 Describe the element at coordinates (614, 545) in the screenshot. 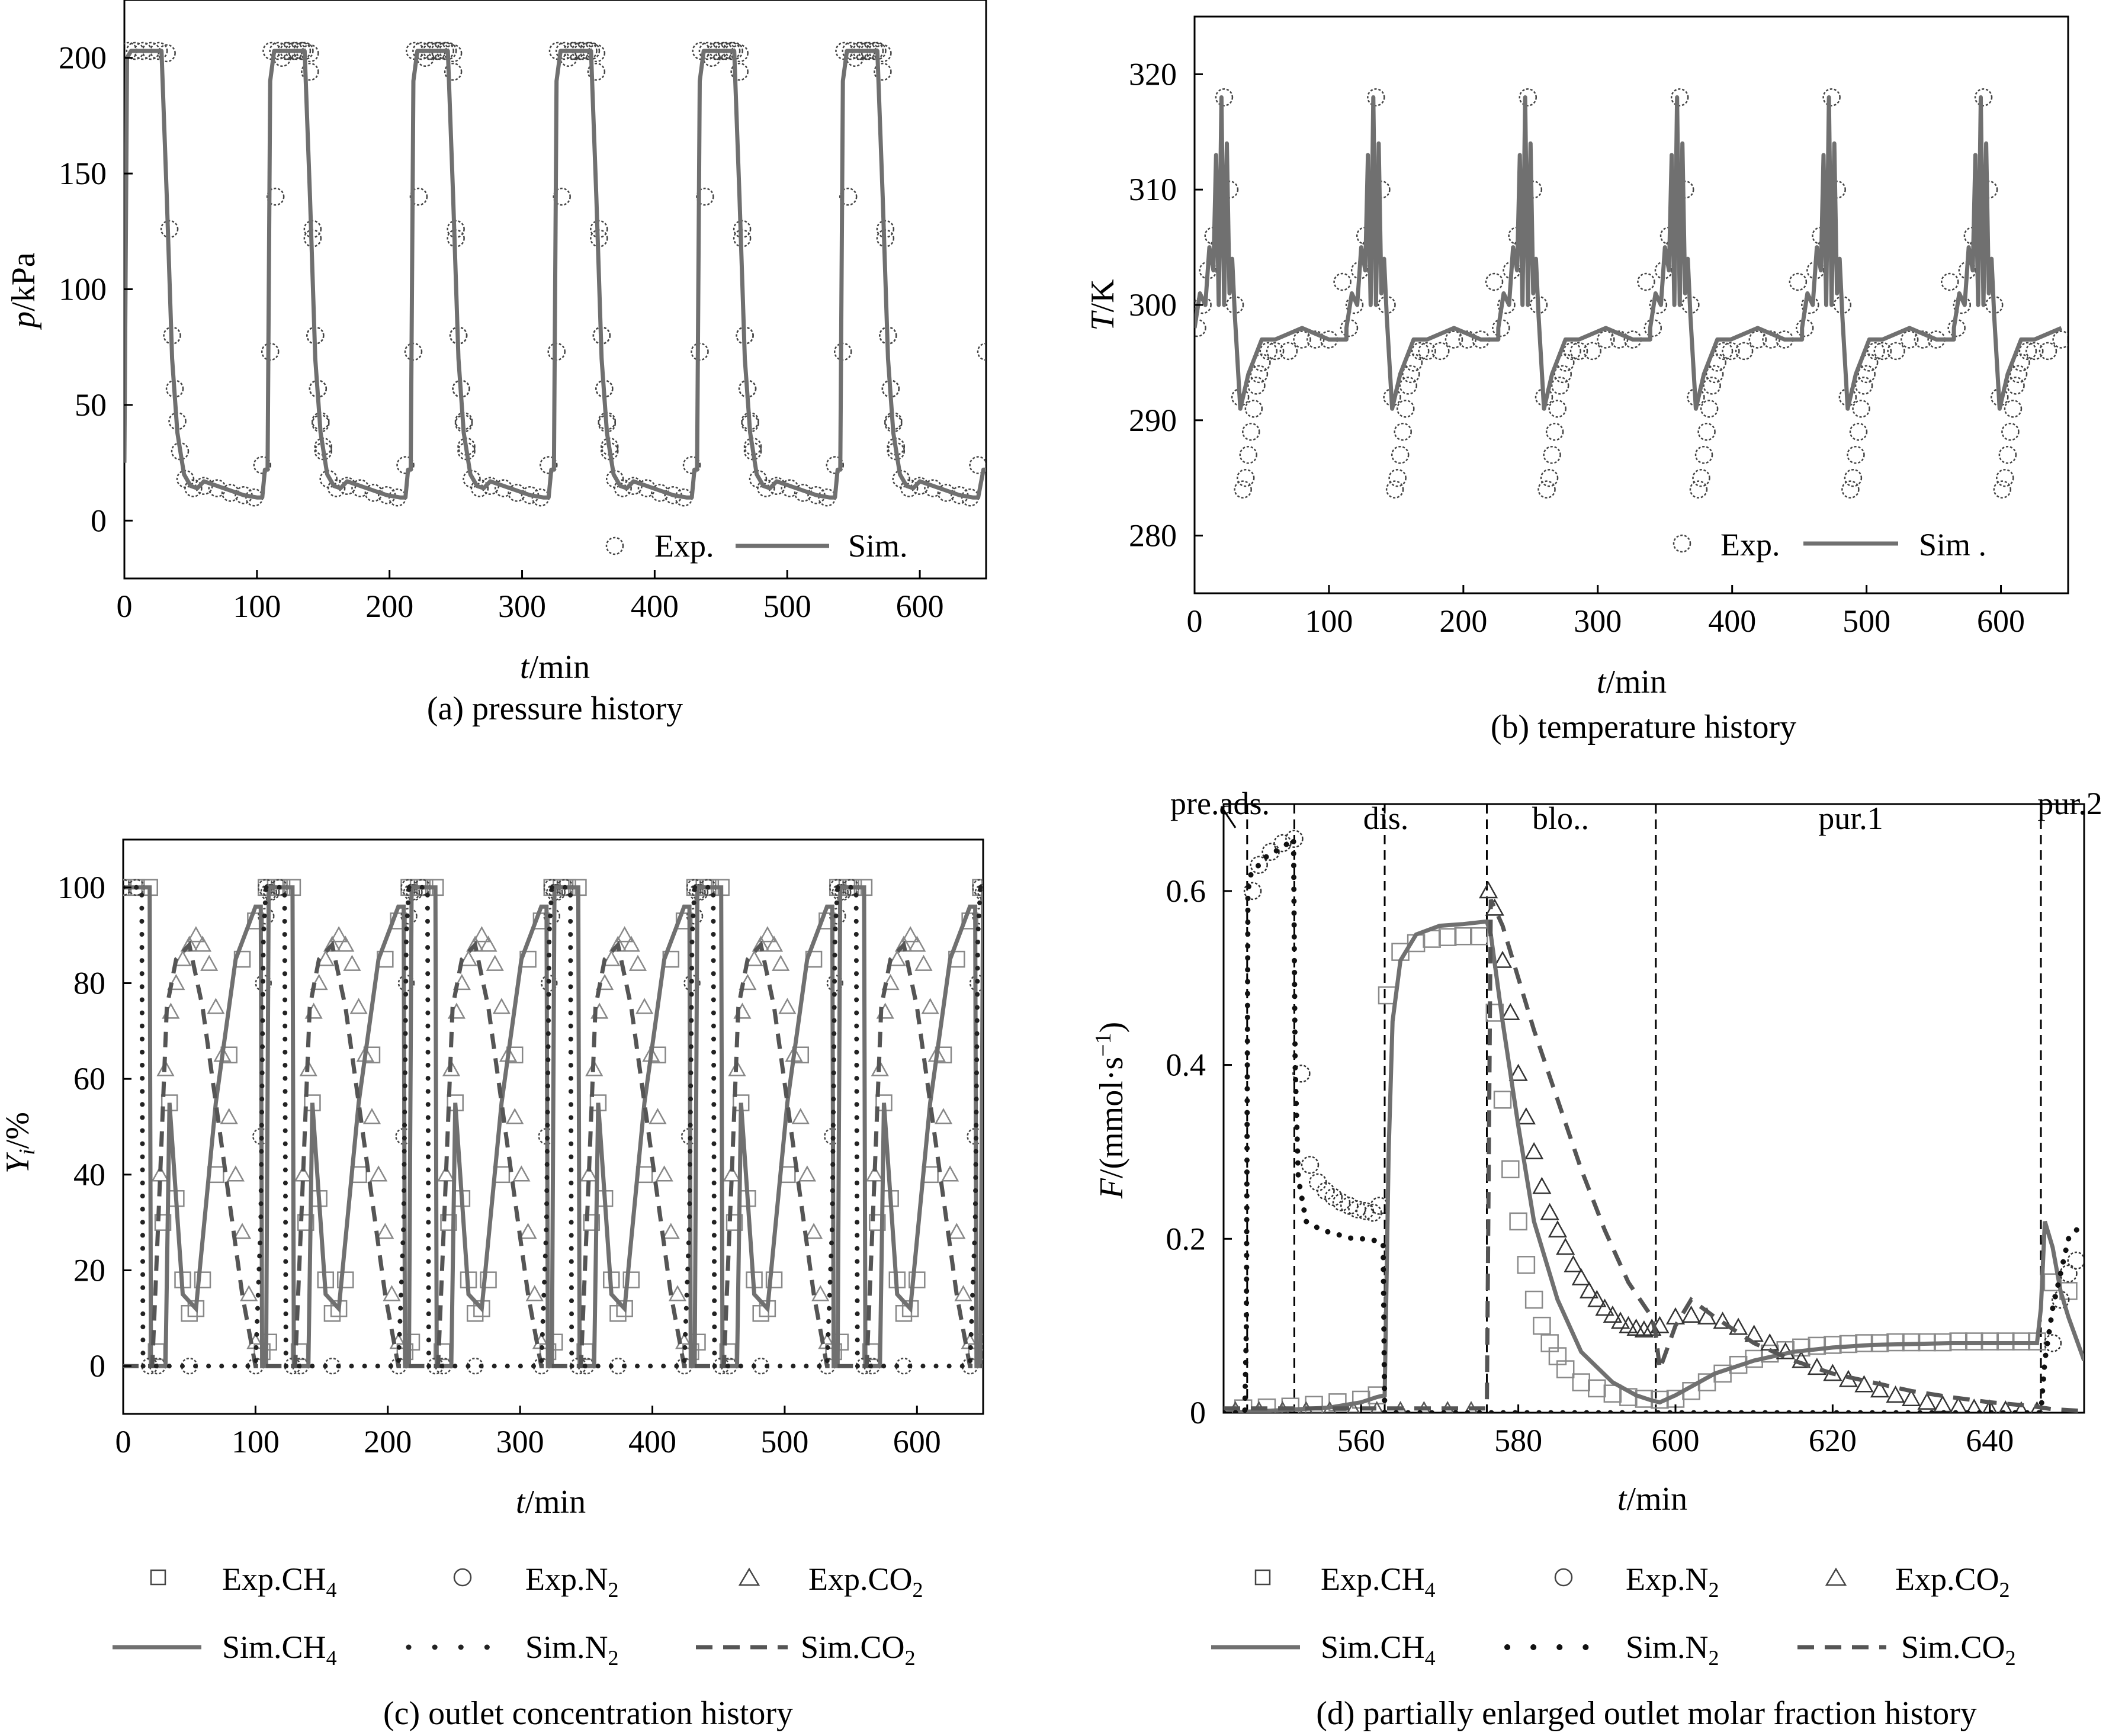

I see `panel-a-legend-exp-marker` at that location.